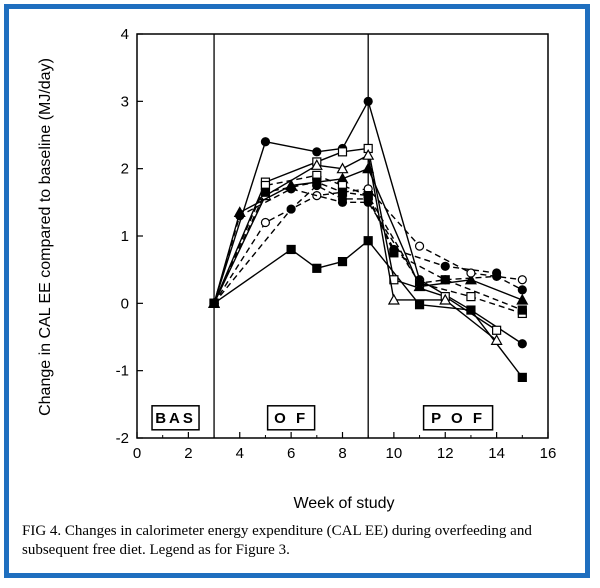 Image resolution: width=600 pixels, height=588 pixels. What do you see at coordinates (125, 303) in the screenshot?
I see `y-tick-label: 0` at bounding box center [125, 303].